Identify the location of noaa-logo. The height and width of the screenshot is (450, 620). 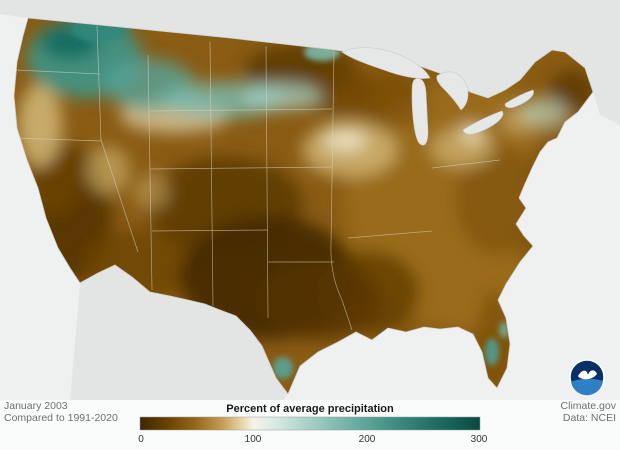
(587, 377).